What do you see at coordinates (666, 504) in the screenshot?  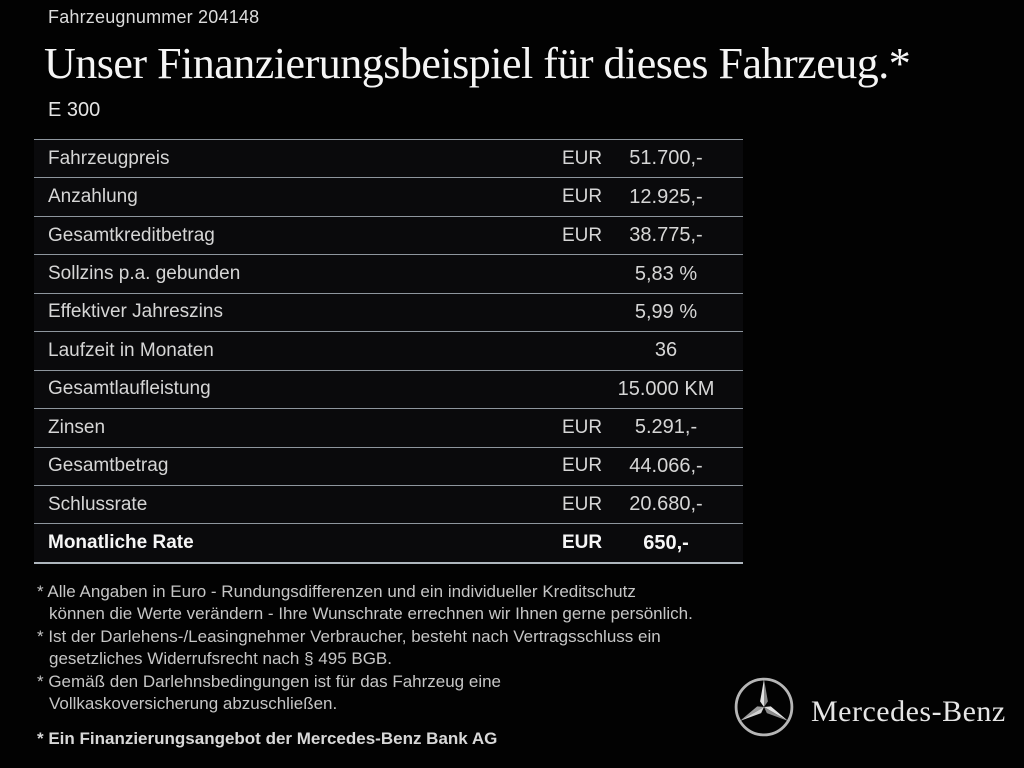 I see `row-value: 20.680,-` at bounding box center [666, 504].